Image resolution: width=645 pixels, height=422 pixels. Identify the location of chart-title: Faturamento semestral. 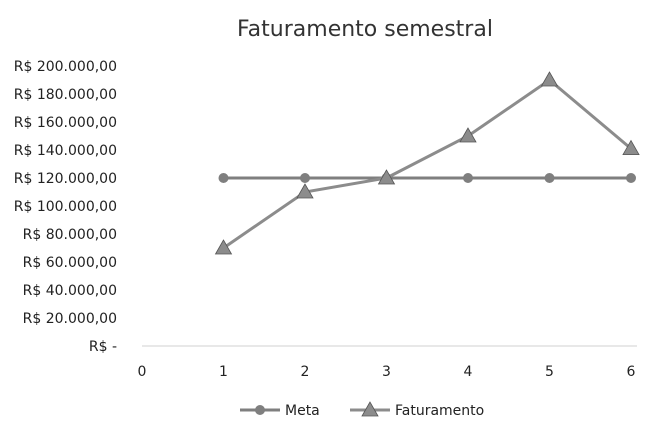
(365, 29).